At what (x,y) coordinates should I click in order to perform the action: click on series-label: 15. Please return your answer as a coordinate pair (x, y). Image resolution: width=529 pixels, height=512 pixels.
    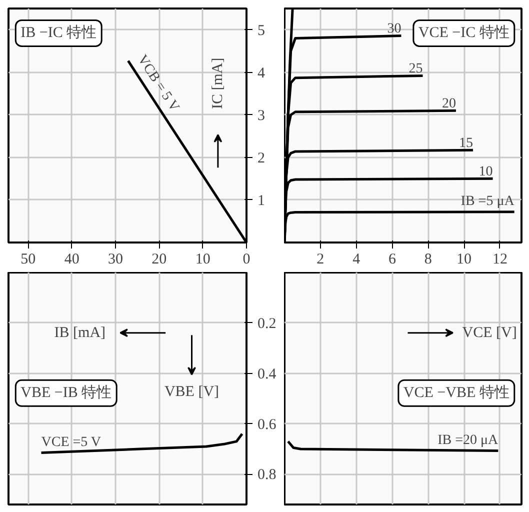
    Looking at the image, I should click on (466, 144).